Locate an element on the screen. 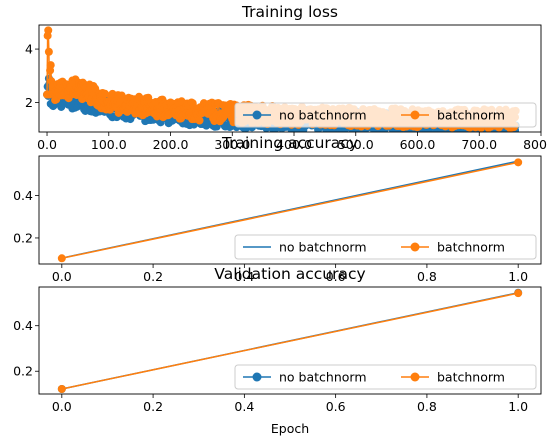 This screenshot has height=441, width=547. x-axis-label: Epoch is located at coordinates (290, 428).